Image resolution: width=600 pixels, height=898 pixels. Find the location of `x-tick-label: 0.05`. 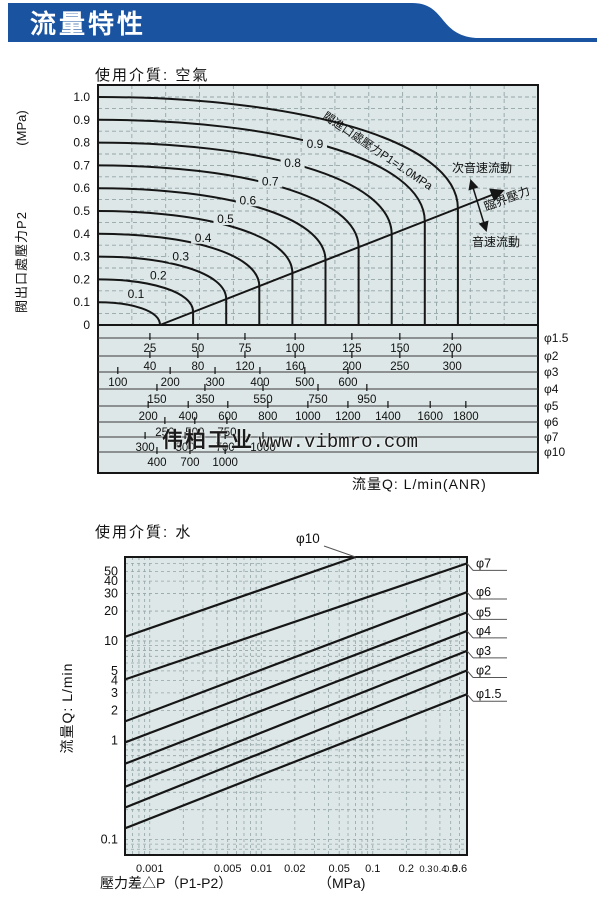

x-tick-label: 0.05 is located at coordinates (338, 869).